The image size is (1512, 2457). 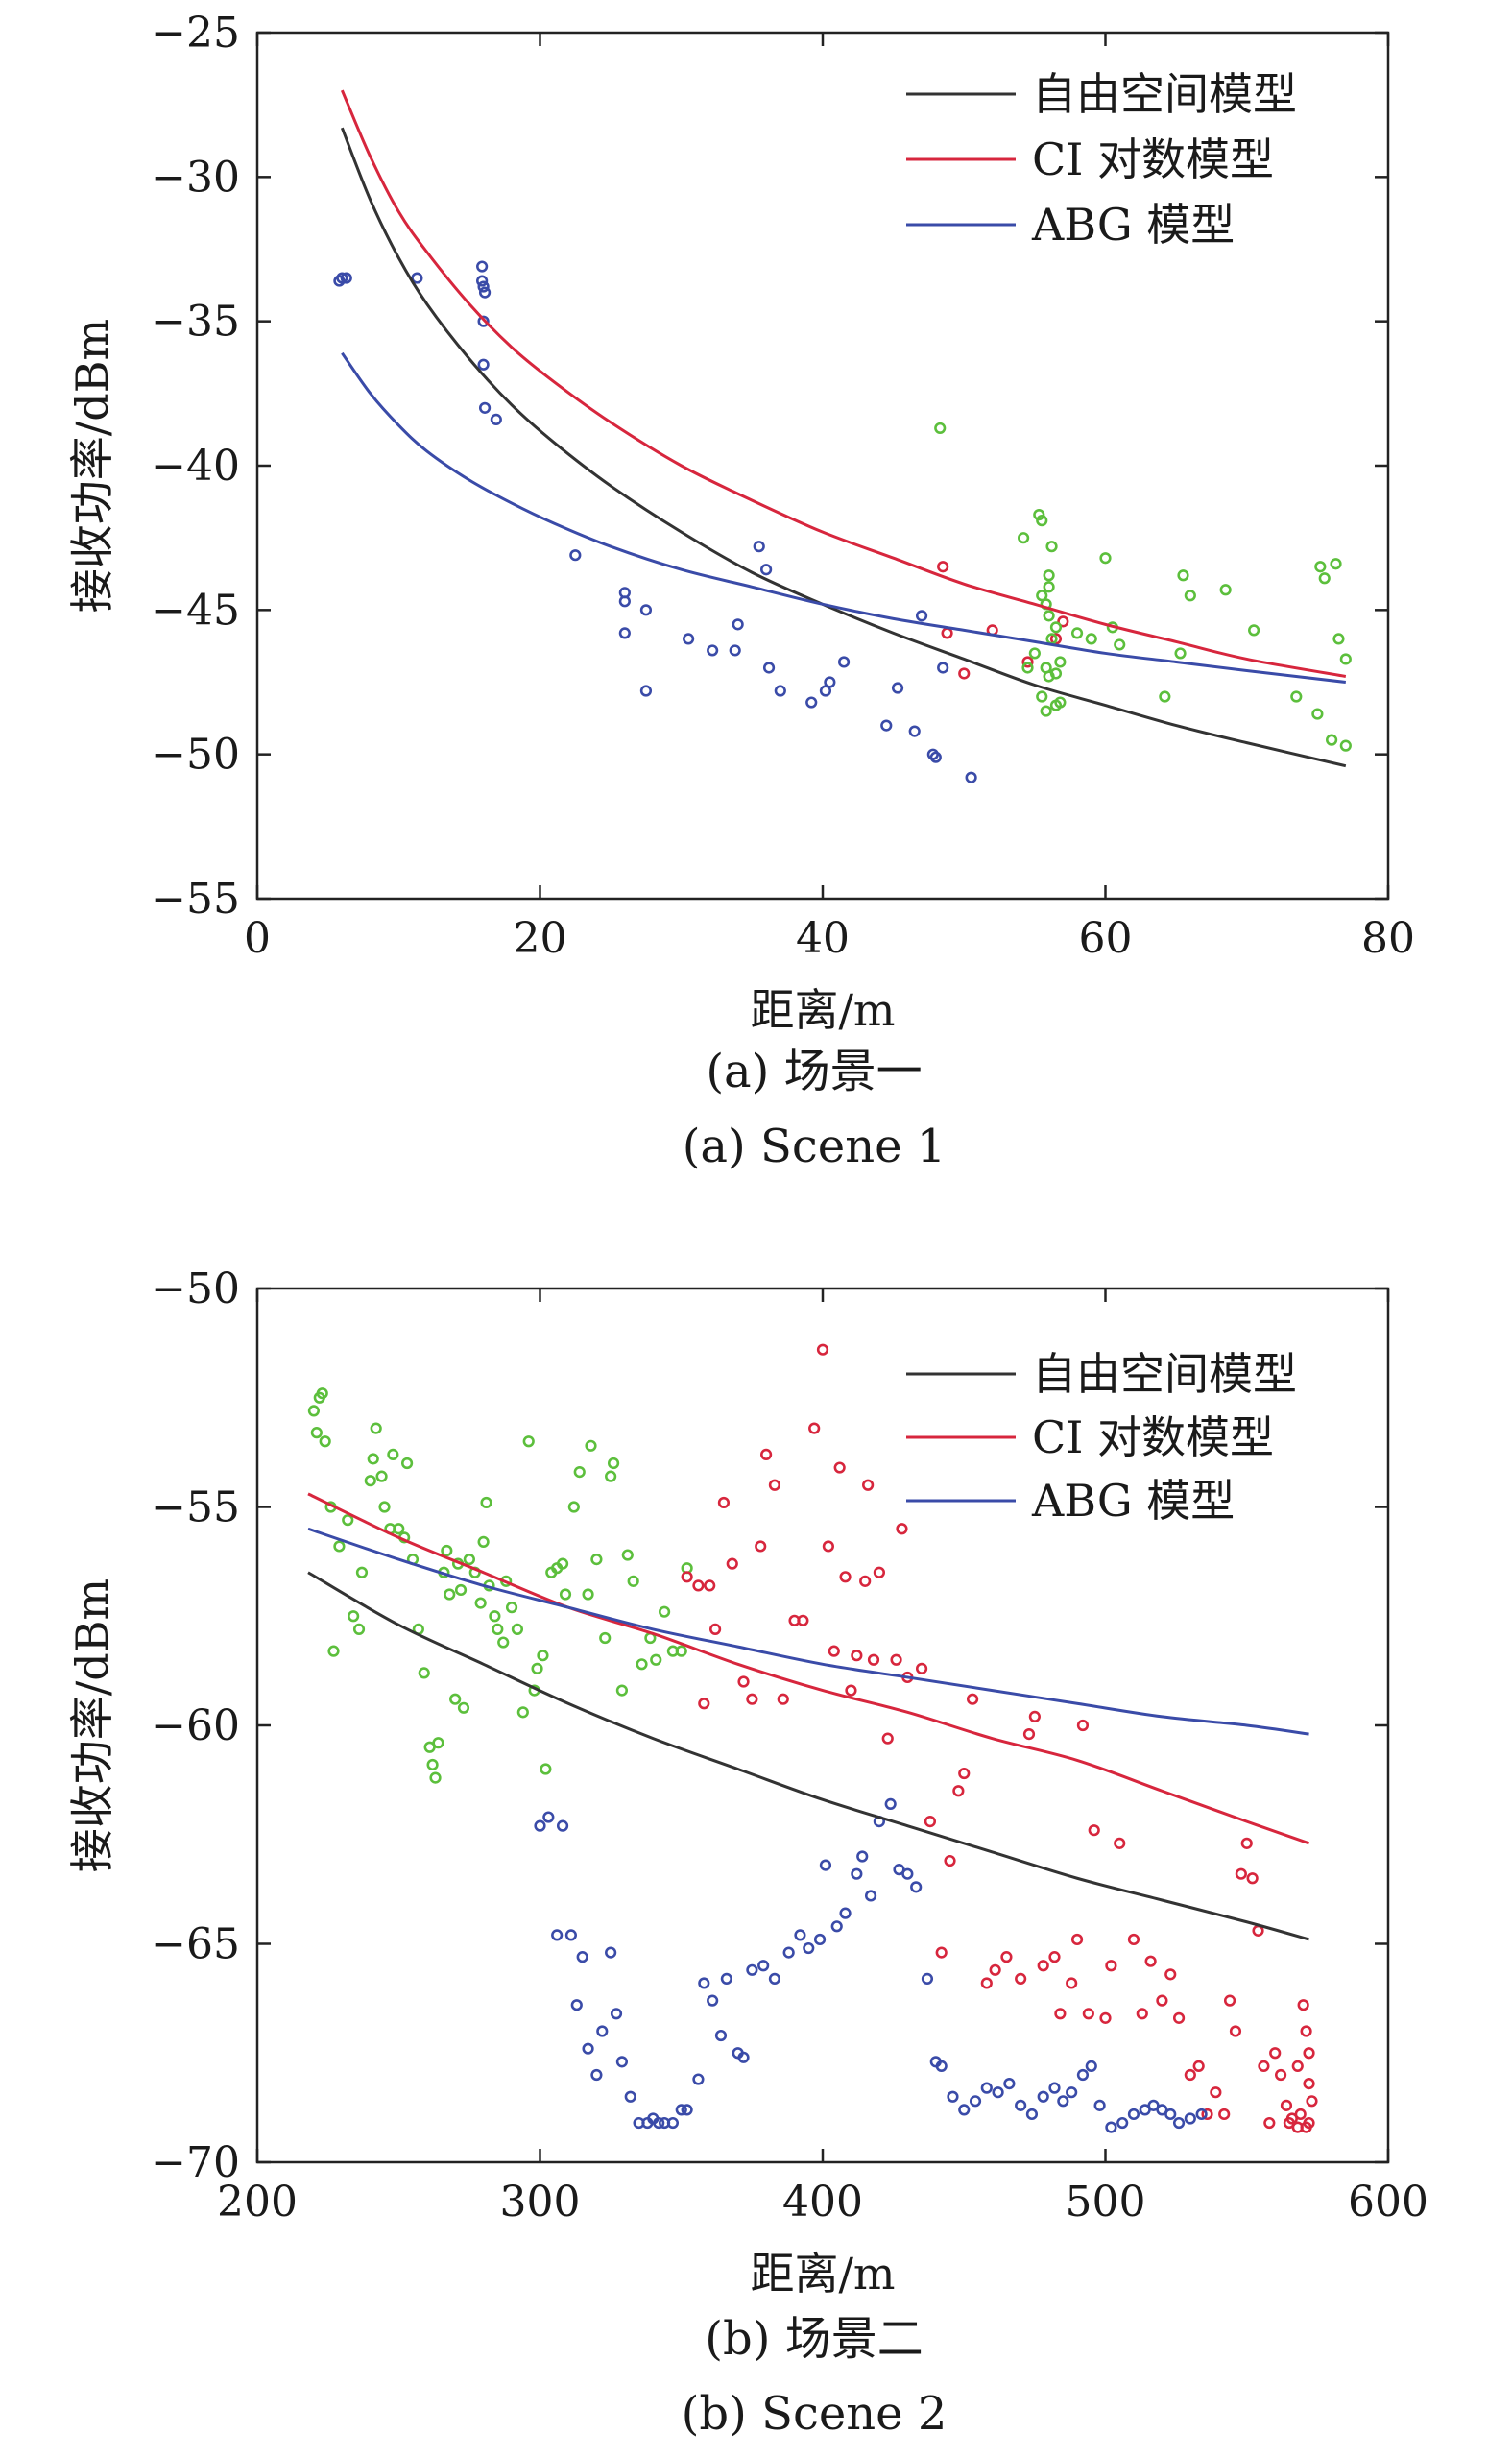 I want to click on legend-label: ABG 模型, so click(x=1133, y=225).